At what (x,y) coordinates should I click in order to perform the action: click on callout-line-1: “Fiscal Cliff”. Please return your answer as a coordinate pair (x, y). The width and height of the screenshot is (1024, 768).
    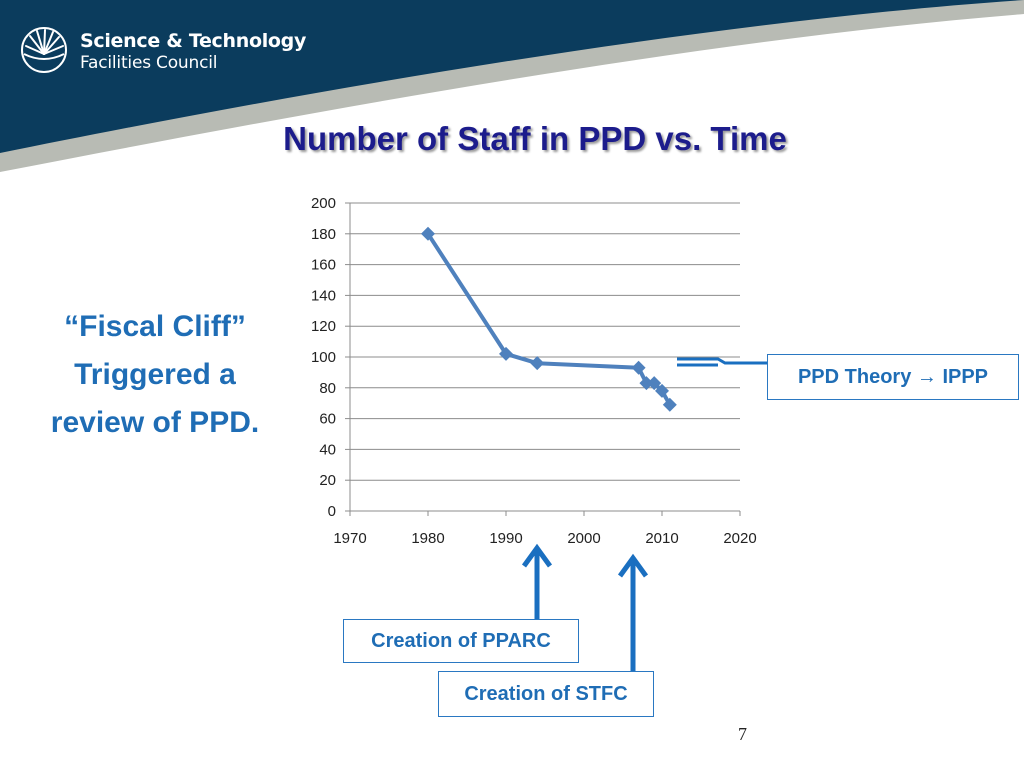
    Looking at the image, I should click on (155, 326).